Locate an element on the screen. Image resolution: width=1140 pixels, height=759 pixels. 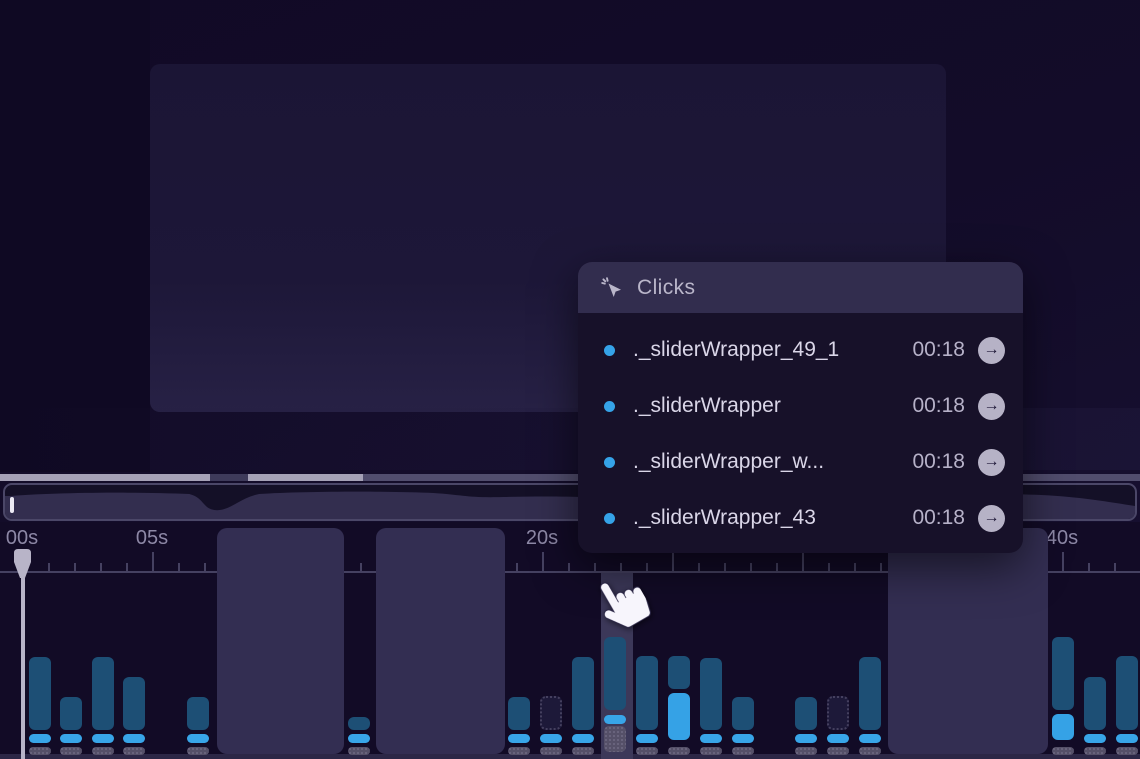
event-pill-gray-selected is located at coordinates (615, 739).